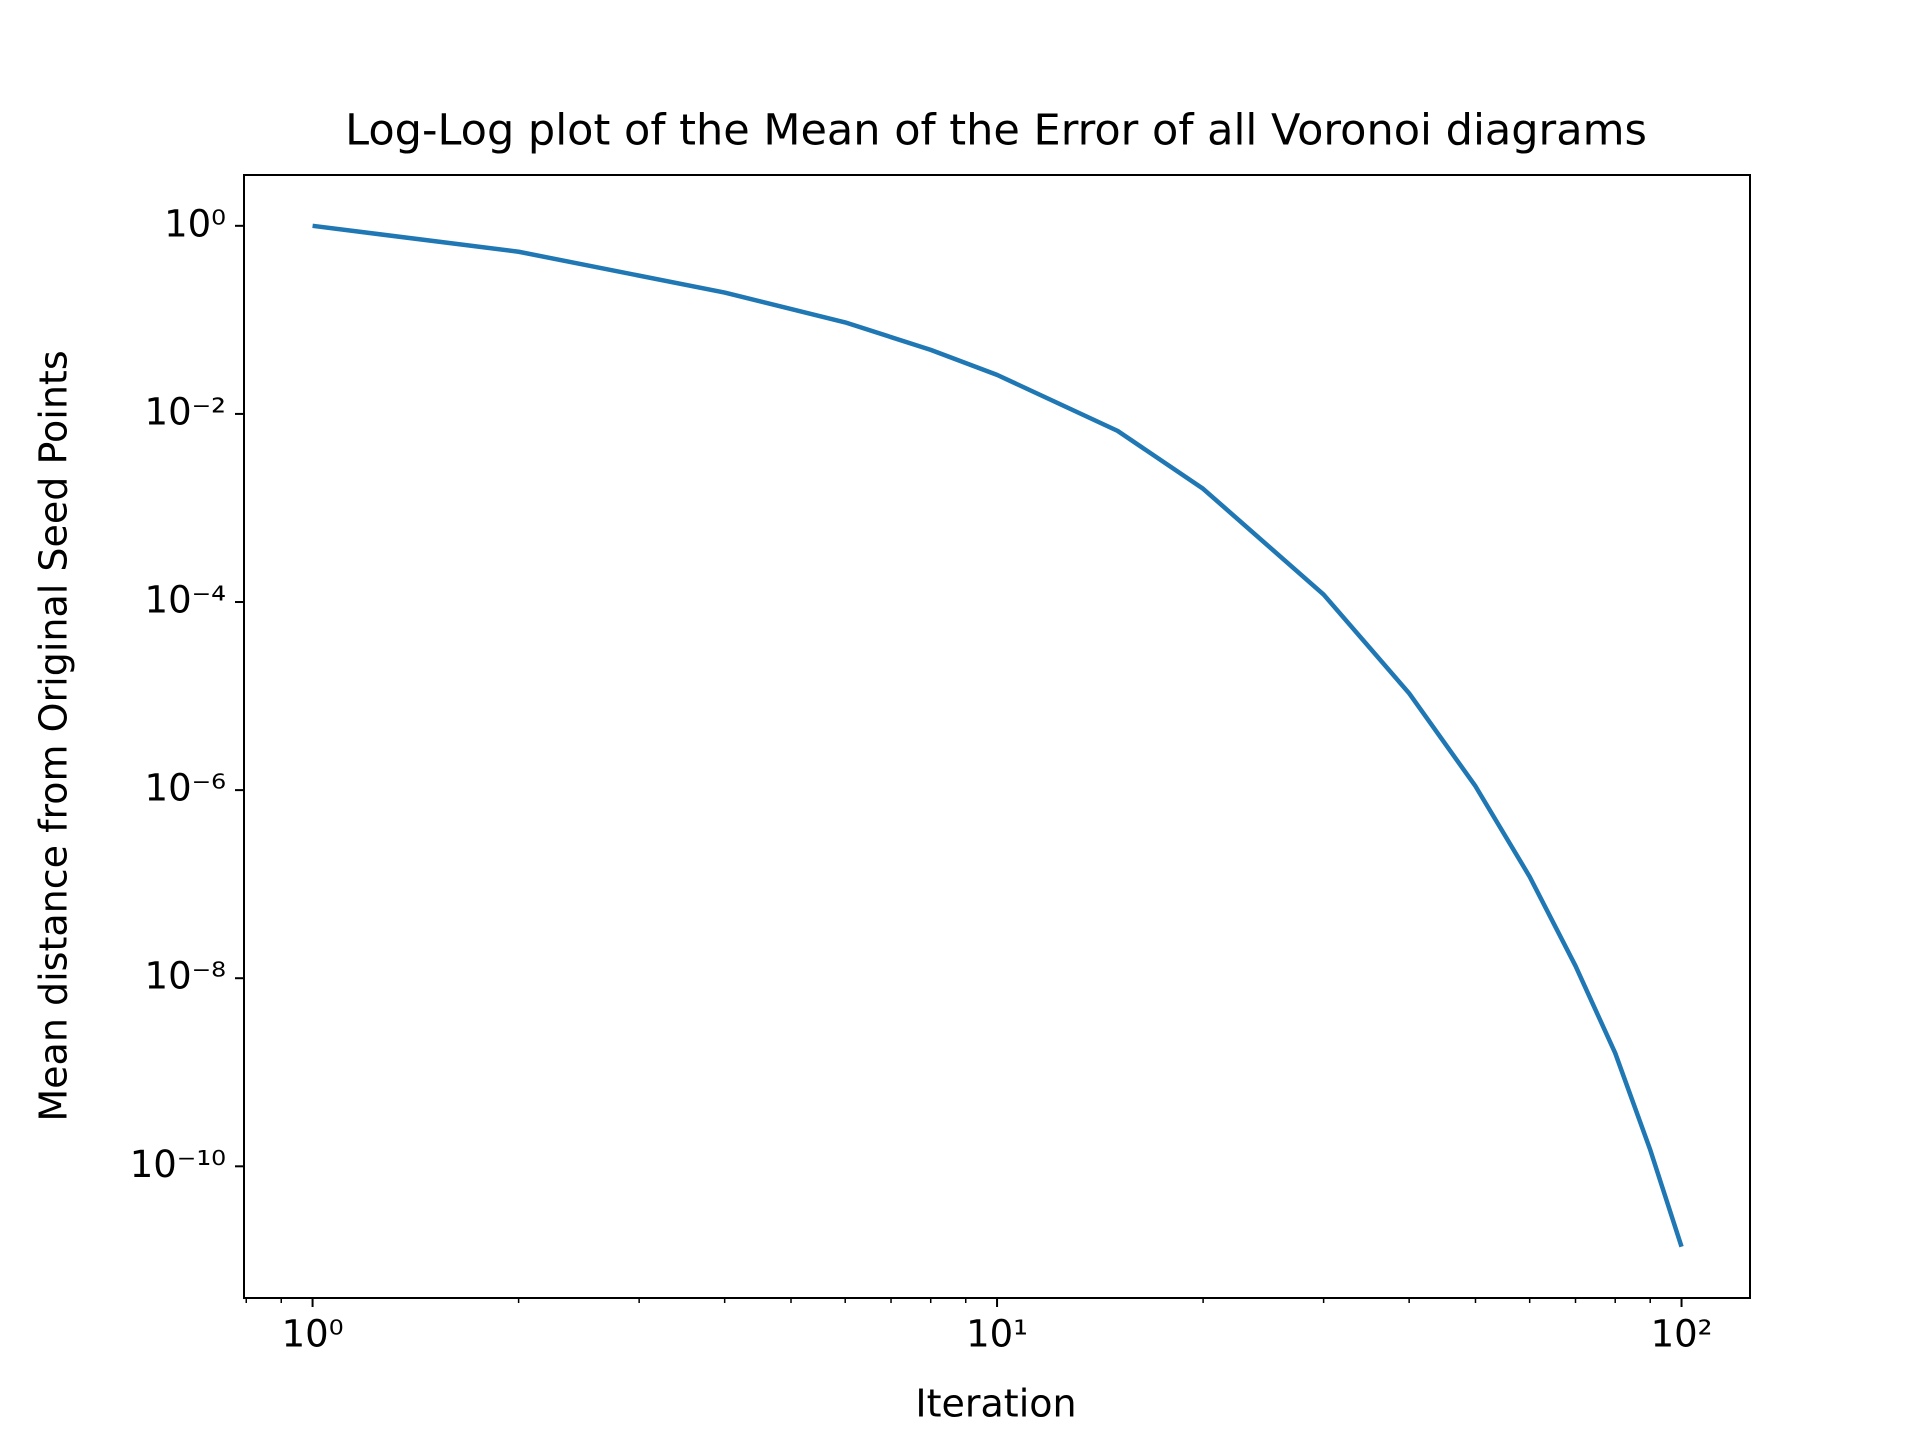 This screenshot has height=1440, width=1920. I want to click on y-axis-label: Mean distance from Original Seed Points, so click(54, 735).